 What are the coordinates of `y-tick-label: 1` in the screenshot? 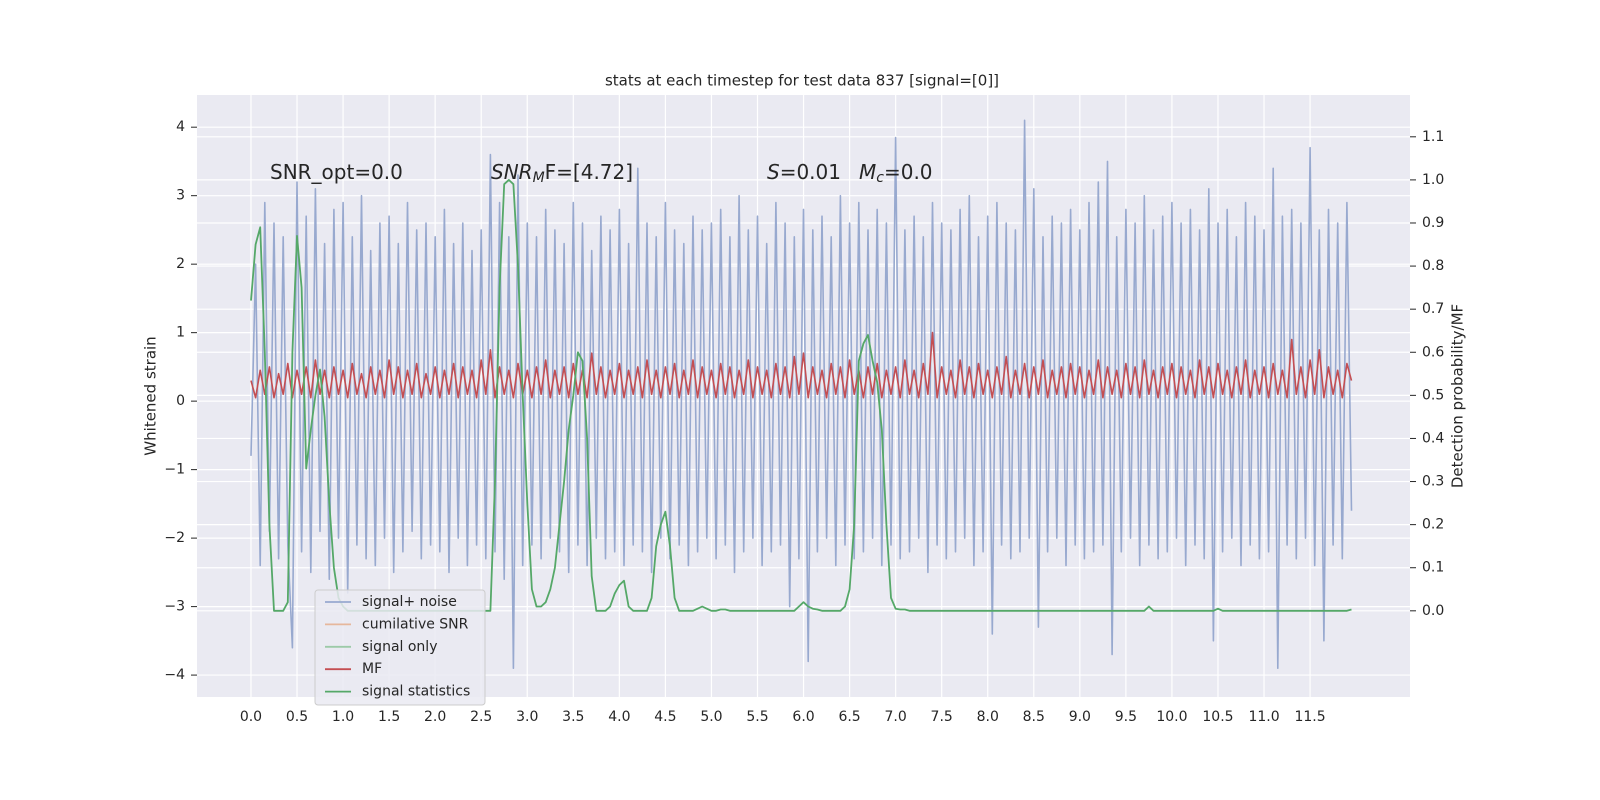 It's located at (180, 333).